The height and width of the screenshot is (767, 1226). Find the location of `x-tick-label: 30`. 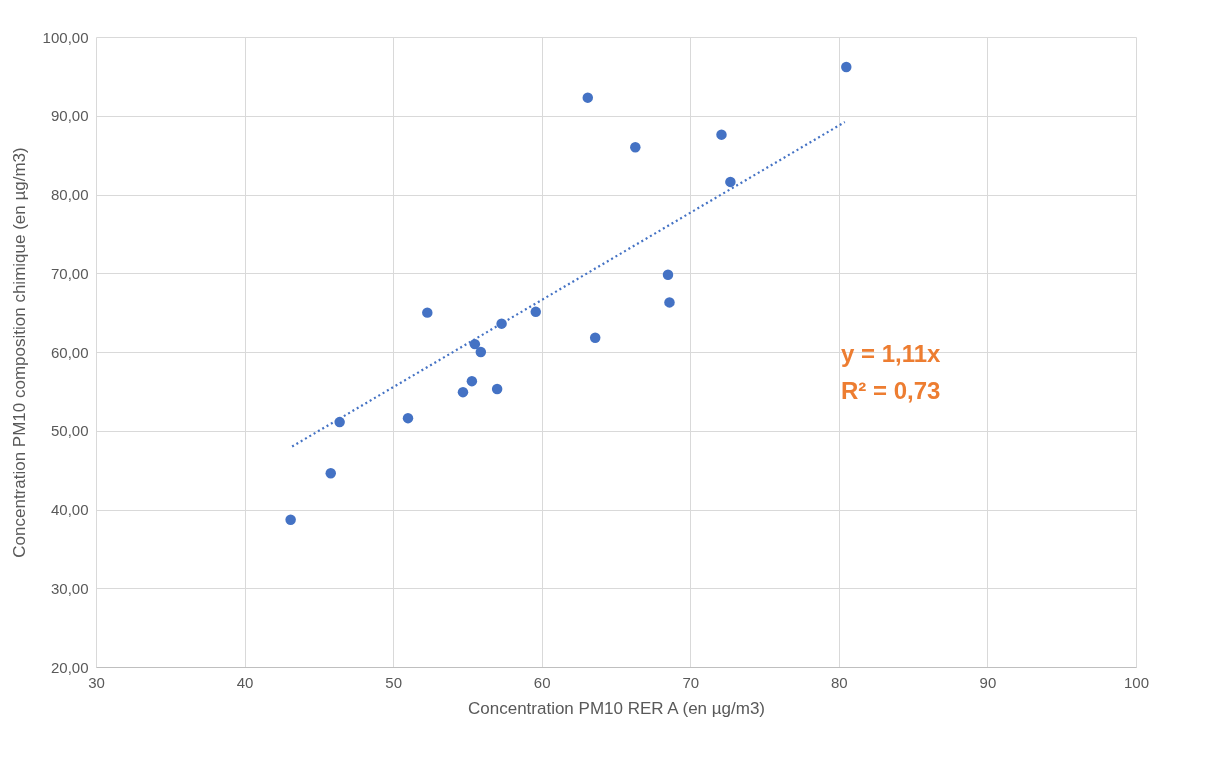

x-tick-label: 30 is located at coordinates (96, 682).